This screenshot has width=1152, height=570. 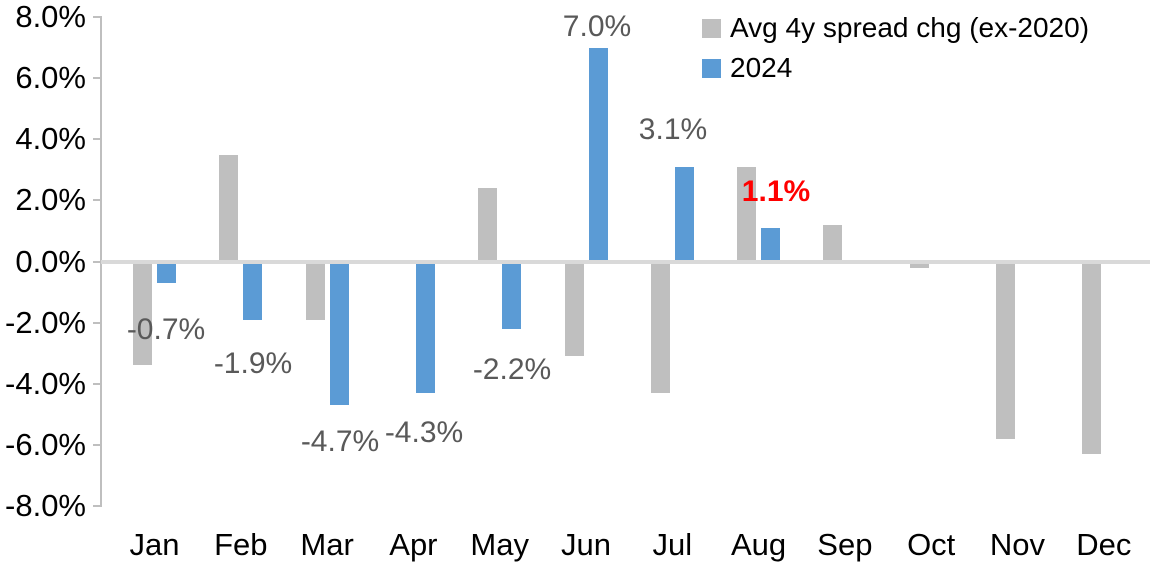 What do you see at coordinates (761, 67) in the screenshot?
I see `legend-label-2024: 2024` at bounding box center [761, 67].